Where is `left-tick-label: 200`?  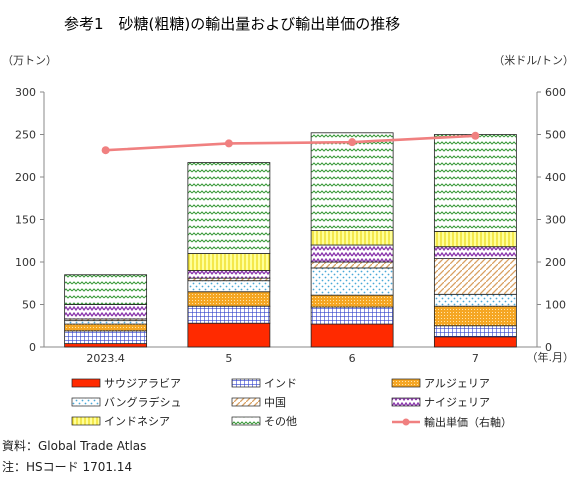 left-tick-label: 200 is located at coordinates (25, 177).